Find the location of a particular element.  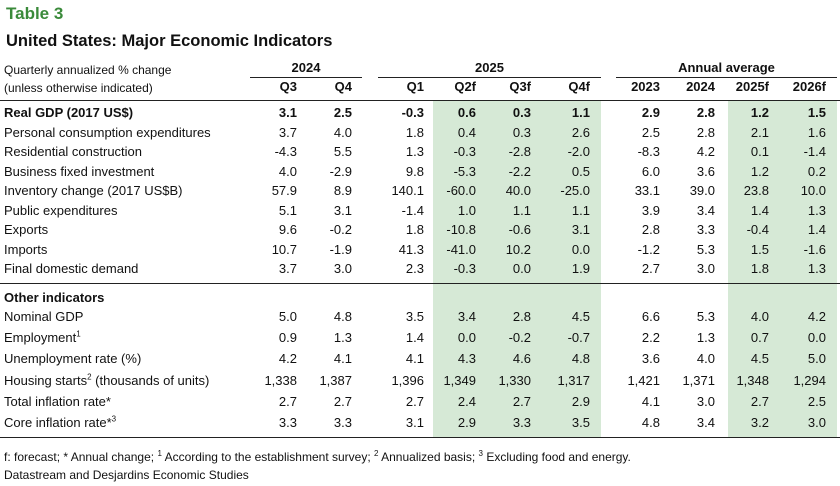

table-cell: -0.4 is located at coordinates (757, 229).